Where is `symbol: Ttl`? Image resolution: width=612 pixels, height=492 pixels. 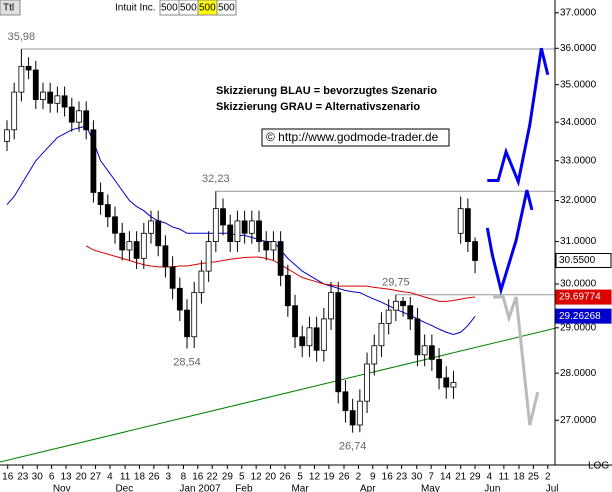 symbol: Ttl is located at coordinates (8, 8).